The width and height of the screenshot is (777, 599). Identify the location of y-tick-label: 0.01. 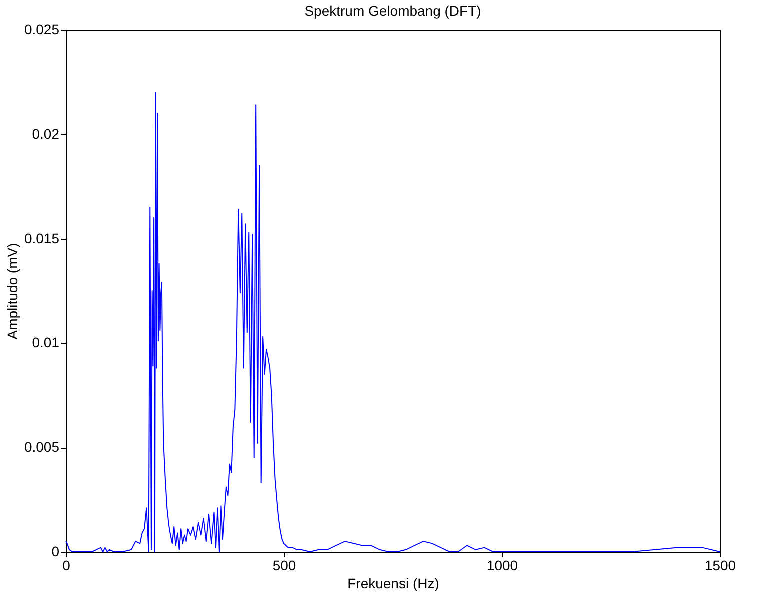
(46, 342).